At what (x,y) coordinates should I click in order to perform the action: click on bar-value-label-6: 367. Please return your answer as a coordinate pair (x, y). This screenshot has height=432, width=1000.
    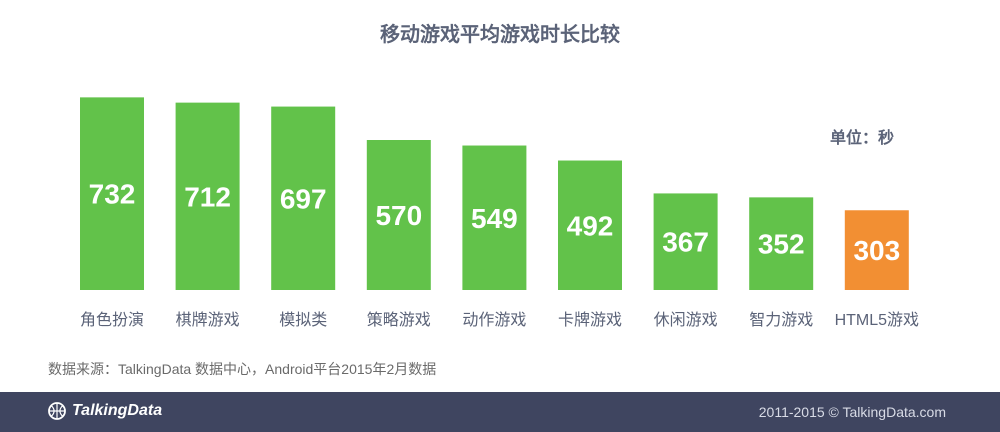
    Looking at the image, I should click on (685, 242).